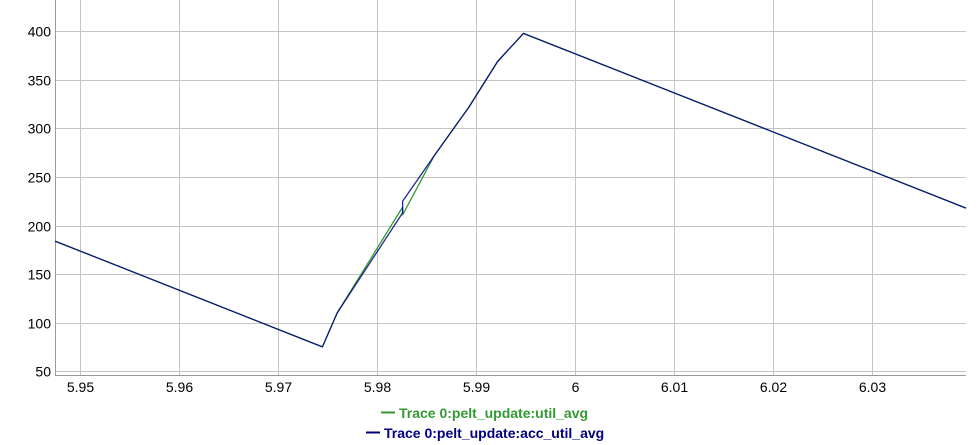  Describe the element at coordinates (80, 387) in the screenshot. I see `x-tick-label: 5.95` at that location.